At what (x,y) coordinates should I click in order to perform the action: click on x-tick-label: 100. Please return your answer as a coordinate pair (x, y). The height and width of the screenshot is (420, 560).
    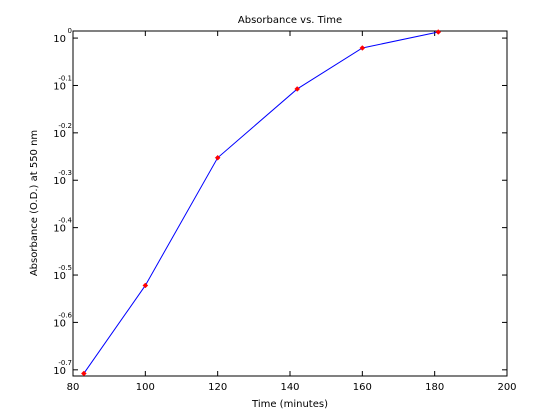
    Looking at the image, I should click on (145, 387).